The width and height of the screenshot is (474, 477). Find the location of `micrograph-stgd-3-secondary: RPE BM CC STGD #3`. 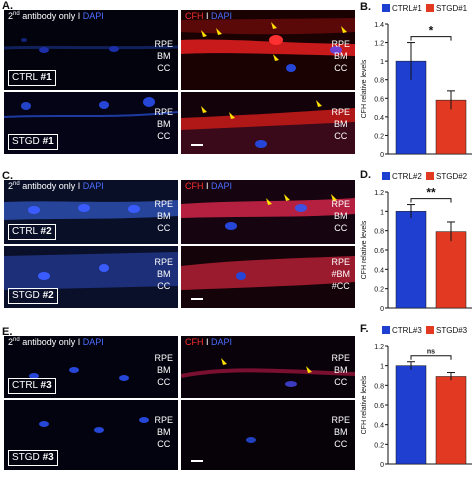

micrograph-stgd-3-secondary: RPE BM CC STGD #3 is located at coordinates (91, 435).